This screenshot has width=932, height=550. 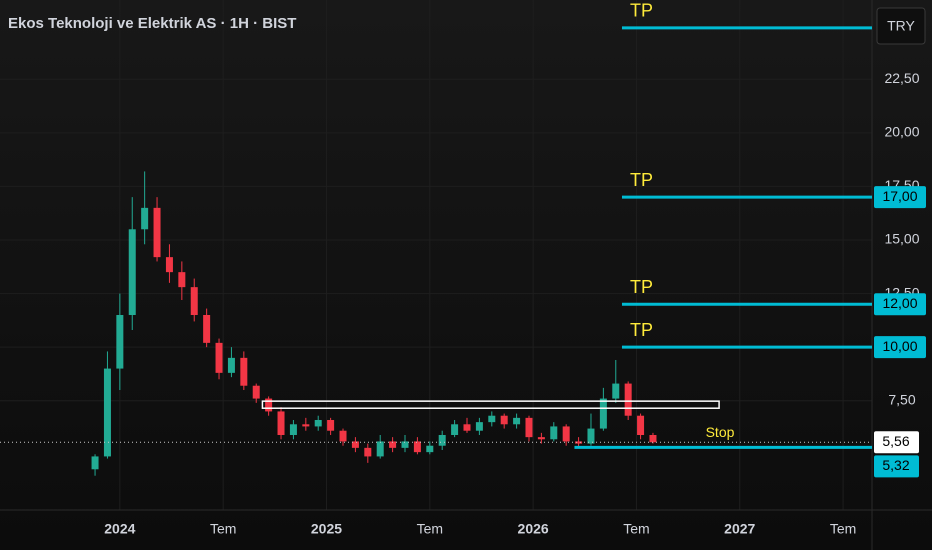 I want to click on stop-tag-label: 5,32, so click(x=895, y=465).